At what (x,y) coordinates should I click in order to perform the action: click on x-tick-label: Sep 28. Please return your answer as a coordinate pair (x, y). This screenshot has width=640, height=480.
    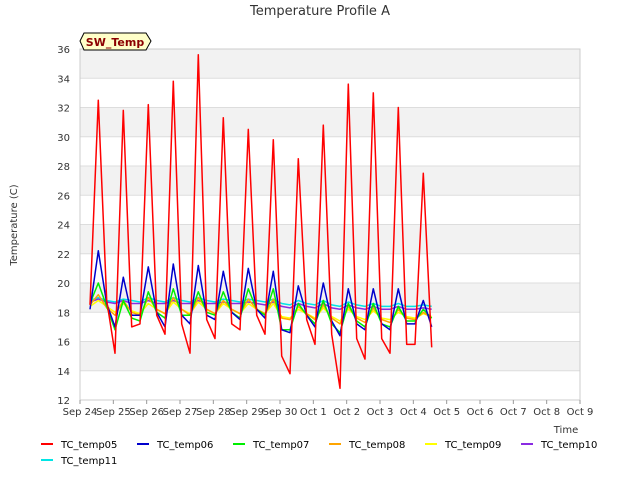
    Looking at the image, I should click on (213, 412).